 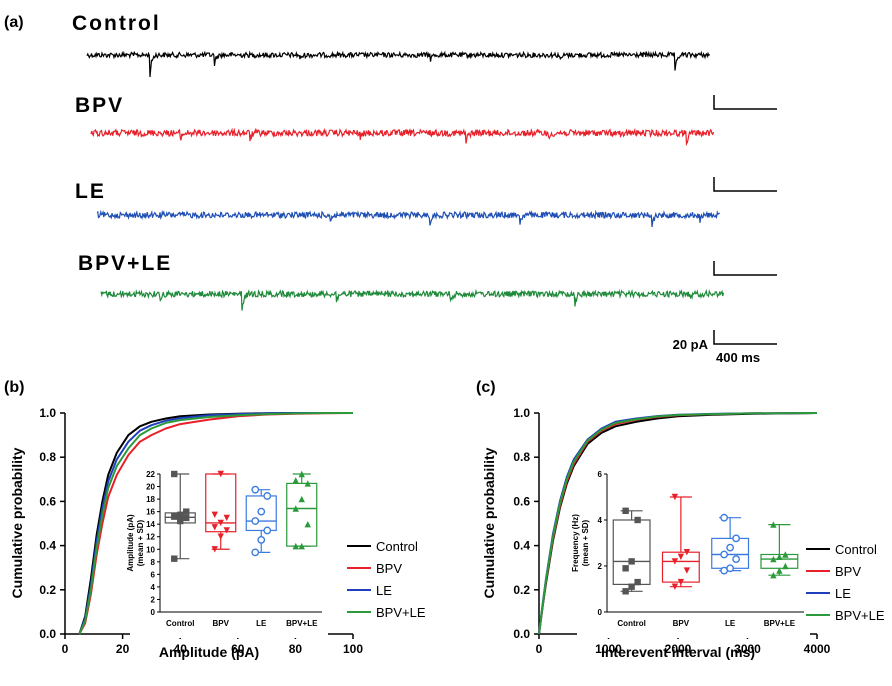 I want to click on scale-bar-bpv, so click(x=745, y=102).